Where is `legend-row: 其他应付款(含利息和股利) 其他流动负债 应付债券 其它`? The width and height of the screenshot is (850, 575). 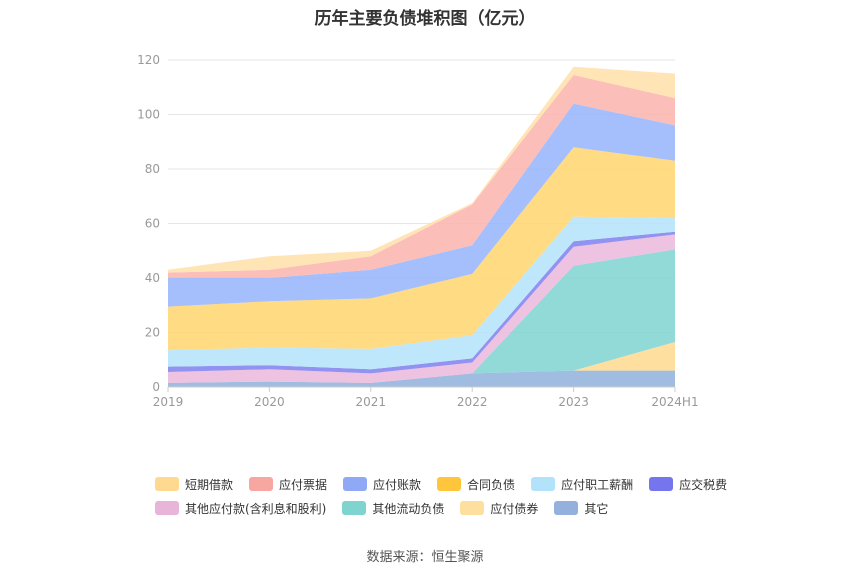 legend-row: 其他应付款(含利息和股利) 其他流动负债 应付债券 其它 is located at coordinates (435, 508).